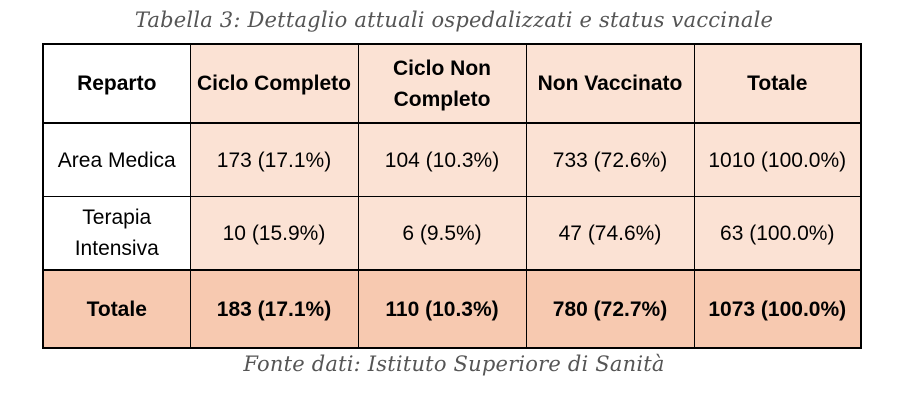 Image resolution: width=908 pixels, height=412 pixels. What do you see at coordinates (610, 83) in the screenshot?
I see `header-non-vaccinato: Non Vaccinato` at bounding box center [610, 83].